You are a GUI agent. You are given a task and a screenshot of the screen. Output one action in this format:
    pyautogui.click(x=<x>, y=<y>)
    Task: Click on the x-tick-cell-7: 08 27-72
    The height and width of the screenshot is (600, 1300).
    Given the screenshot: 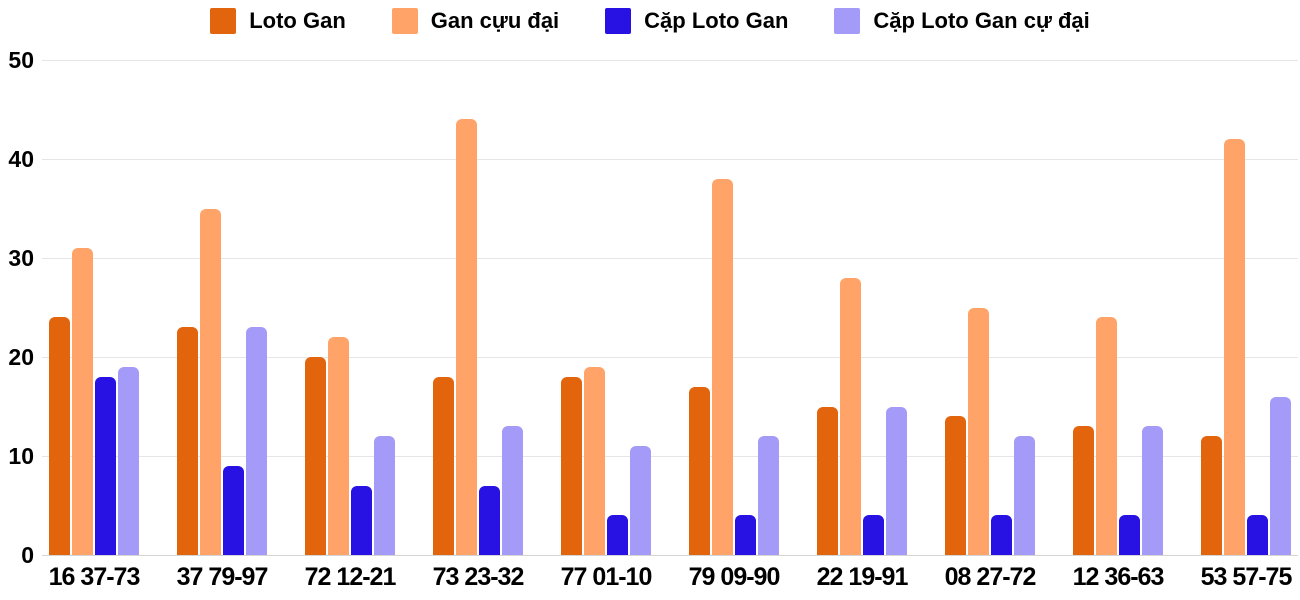 What is the action you would take?
    pyautogui.click(x=990, y=577)
    